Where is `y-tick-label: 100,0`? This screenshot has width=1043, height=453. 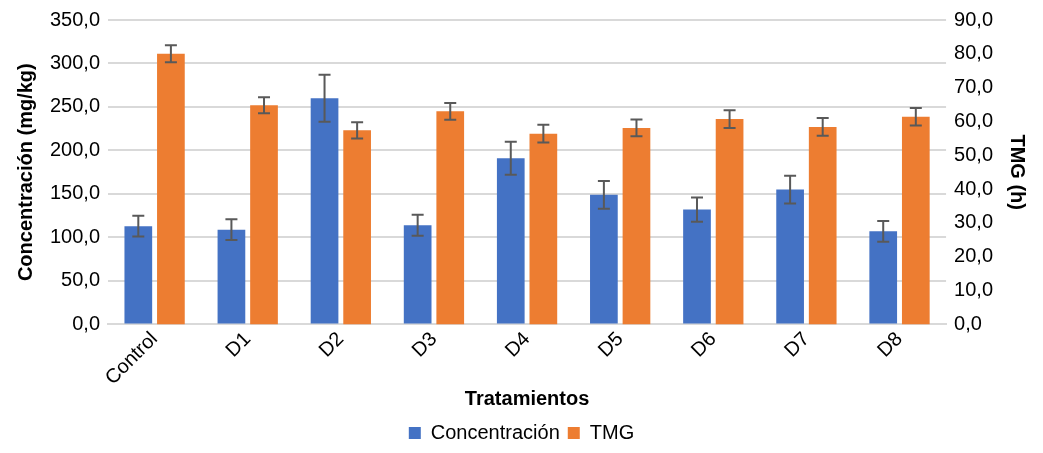 y-tick-label: 100,0 is located at coordinates (75, 235).